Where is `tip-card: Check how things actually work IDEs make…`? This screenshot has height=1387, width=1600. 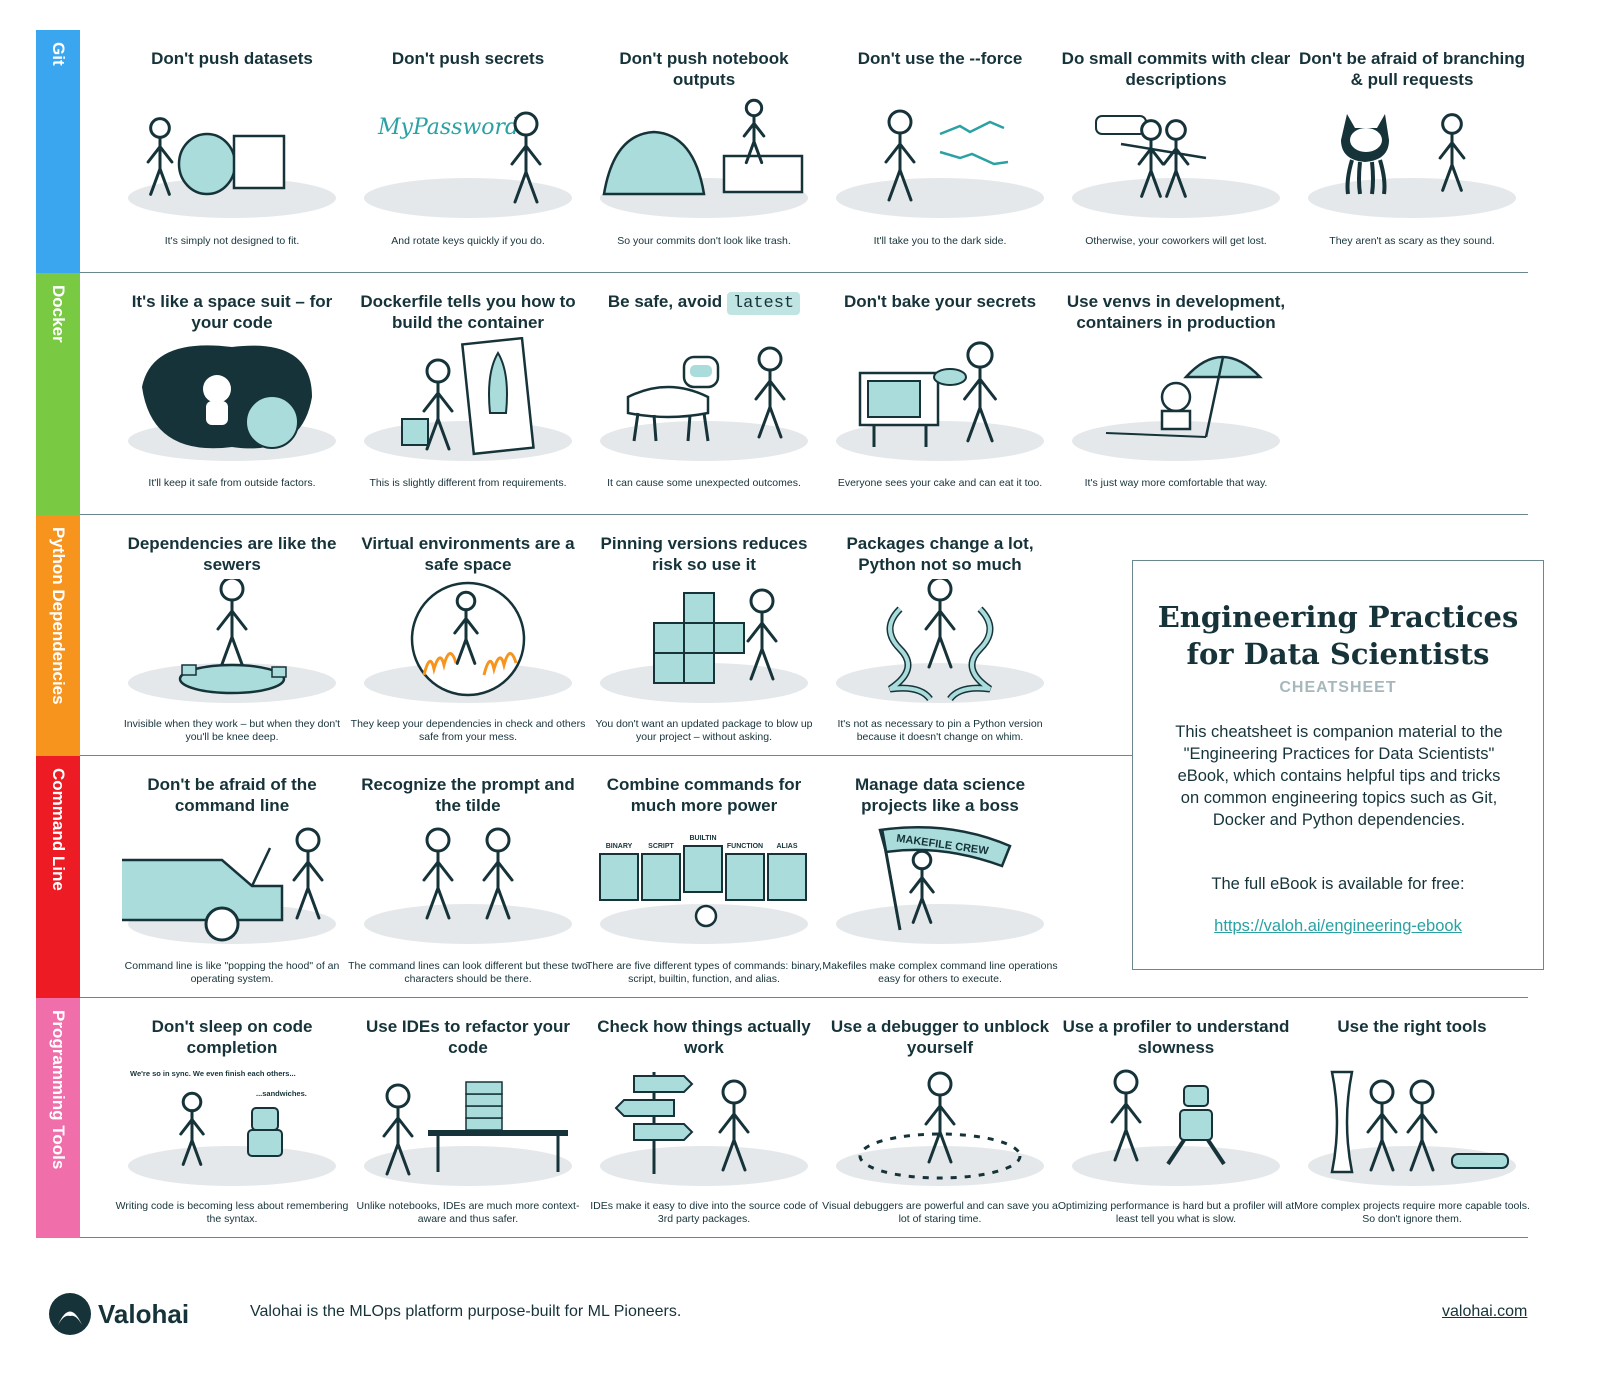 tip-card: Check how things actually work IDEs make… is located at coordinates (704, 1118).